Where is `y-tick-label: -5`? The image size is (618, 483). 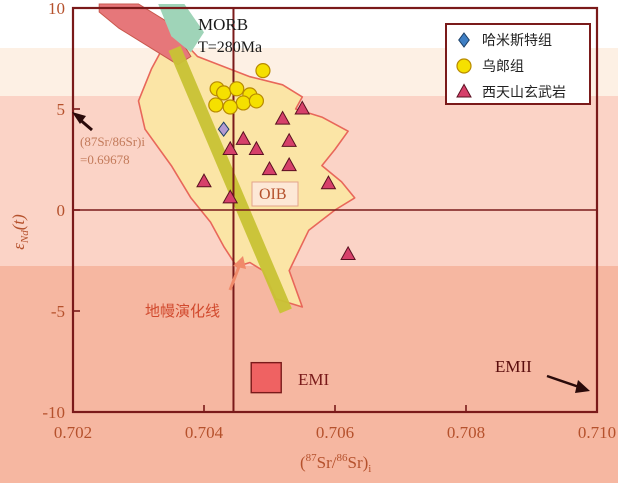
y-tick-label: -5 is located at coordinates (58, 311).